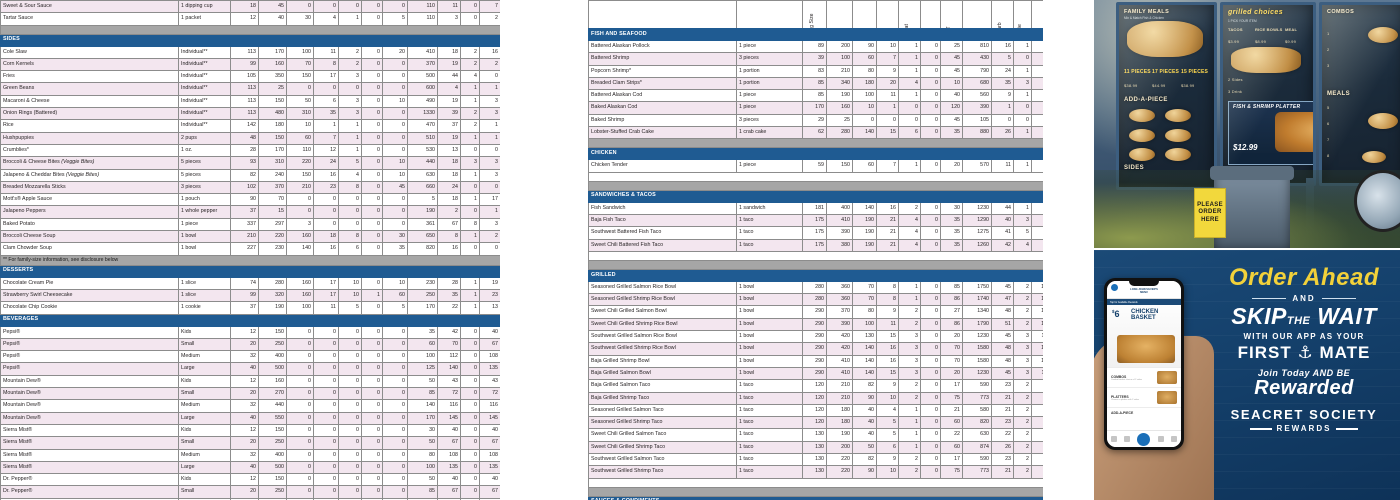 The width and height of the screenshot is (1400, 500). Describe the element at coordinates (1359, 94) in the screenshot. I see `menu-board-panel-combos: COMBOS 1 2 3 MEALS 5 6 7 8` at that location.